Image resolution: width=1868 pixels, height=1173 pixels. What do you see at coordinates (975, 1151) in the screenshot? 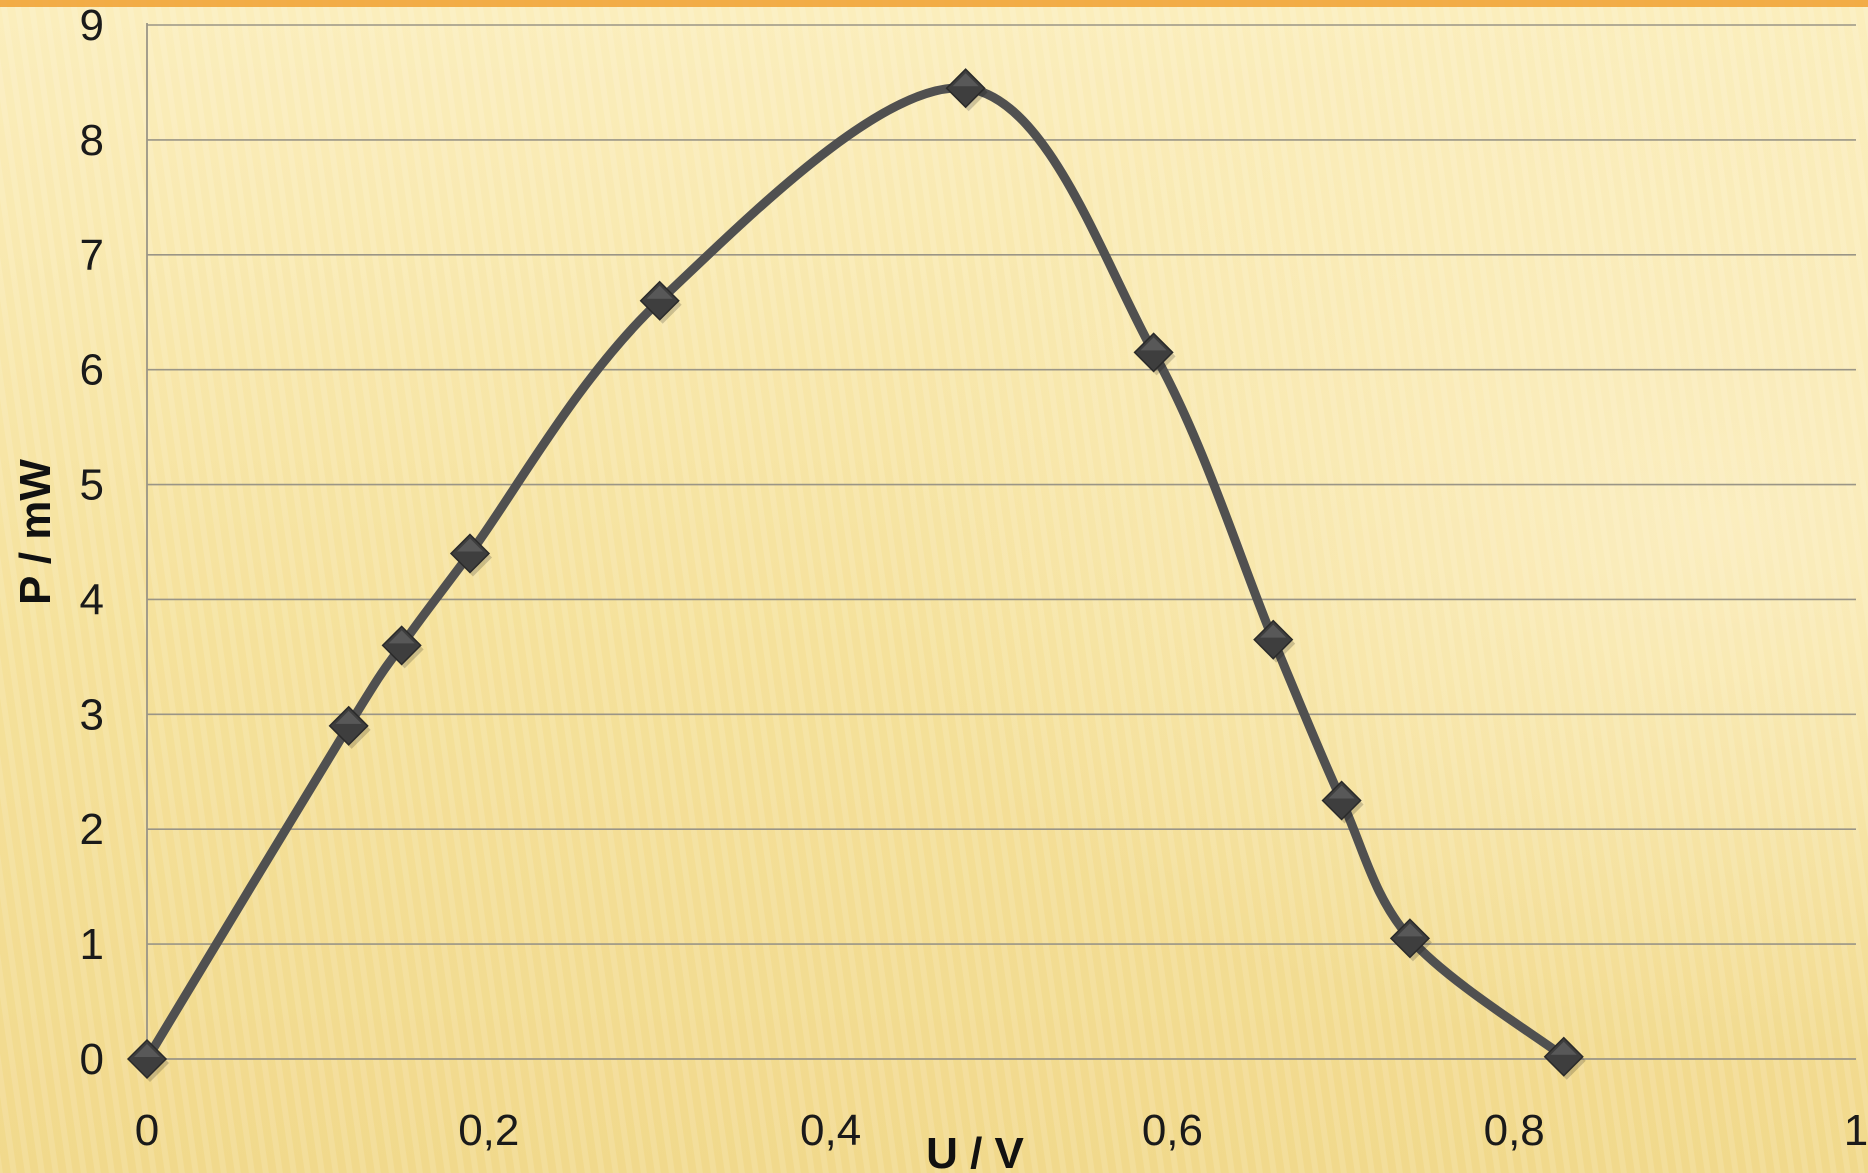
I see `x-axis-title: U / V` at bounding box center [975, 1151].